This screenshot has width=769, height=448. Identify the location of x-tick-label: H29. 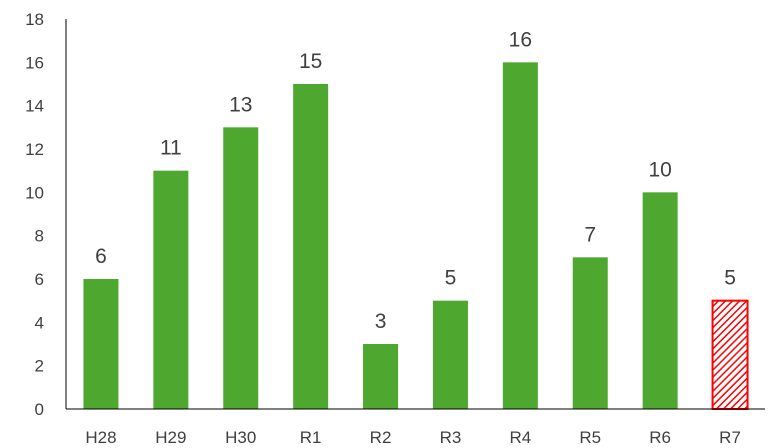
(170, 437).